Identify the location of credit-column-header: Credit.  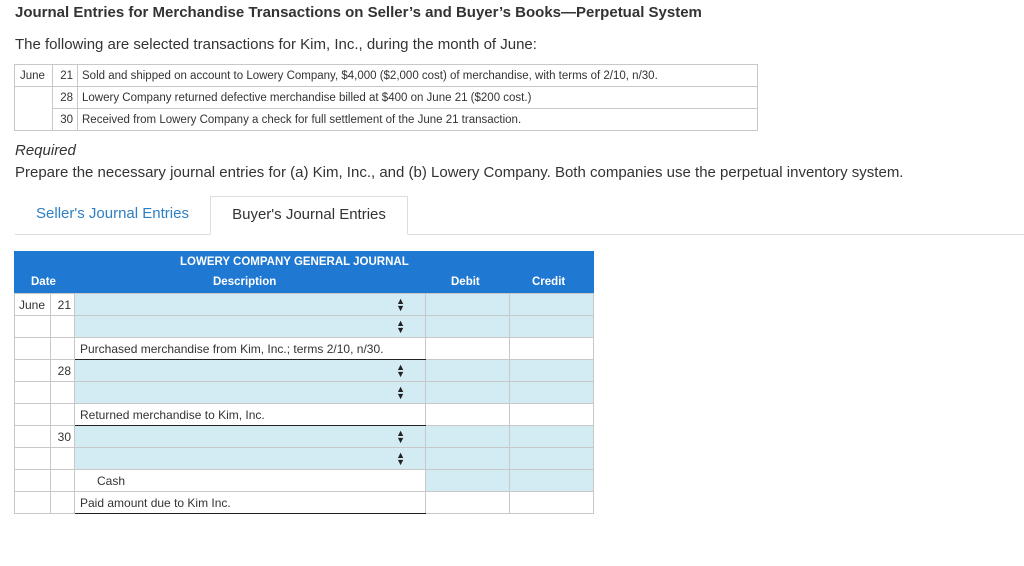
(549, 282).